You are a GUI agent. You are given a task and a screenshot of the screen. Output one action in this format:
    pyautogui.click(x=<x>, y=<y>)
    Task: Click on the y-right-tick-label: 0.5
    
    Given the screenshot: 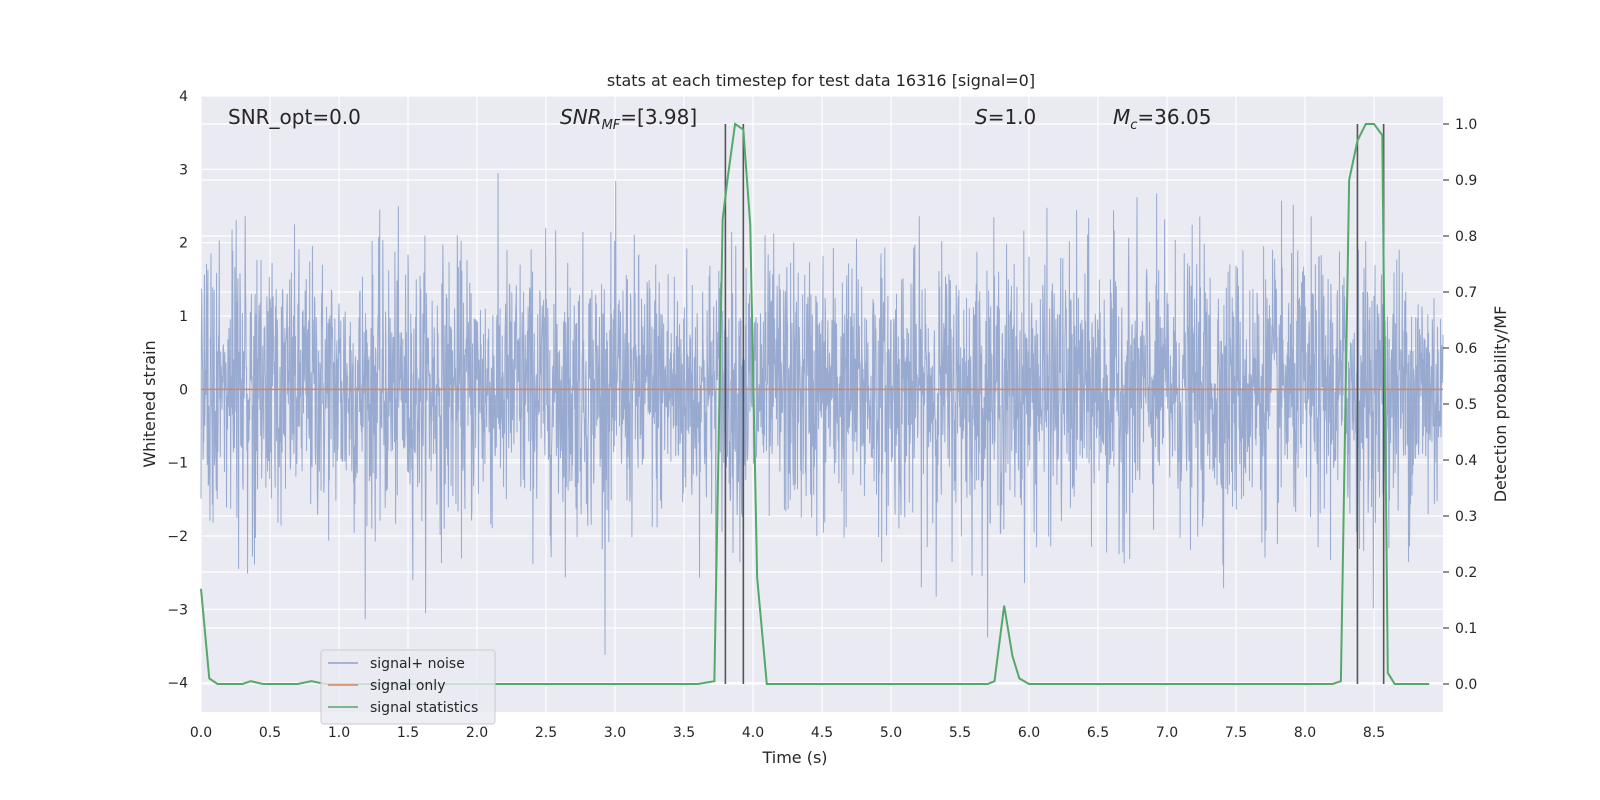 What is the action you would take?
    pyautogui.click(x=1466, y=405)
    